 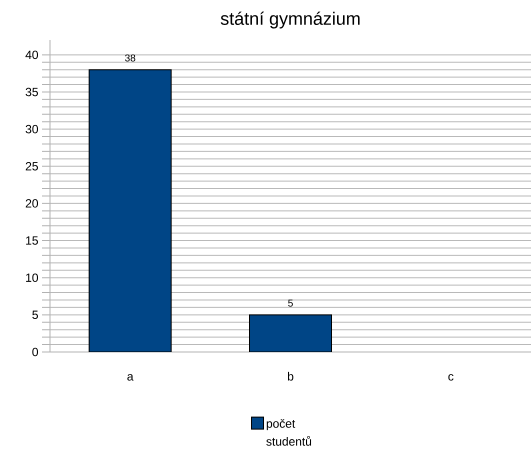 I want to click on y-tick-label: 20, so click(x=32, y=203).